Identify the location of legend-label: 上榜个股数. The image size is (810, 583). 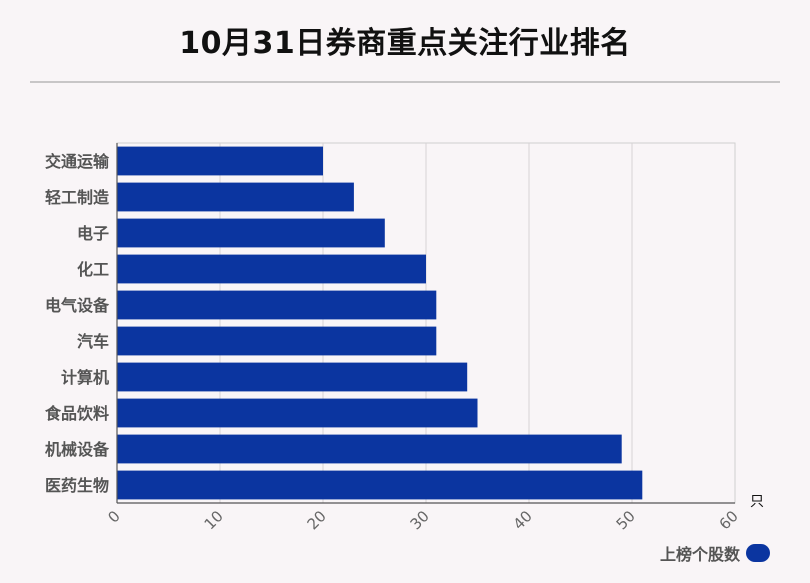
(699, 554).